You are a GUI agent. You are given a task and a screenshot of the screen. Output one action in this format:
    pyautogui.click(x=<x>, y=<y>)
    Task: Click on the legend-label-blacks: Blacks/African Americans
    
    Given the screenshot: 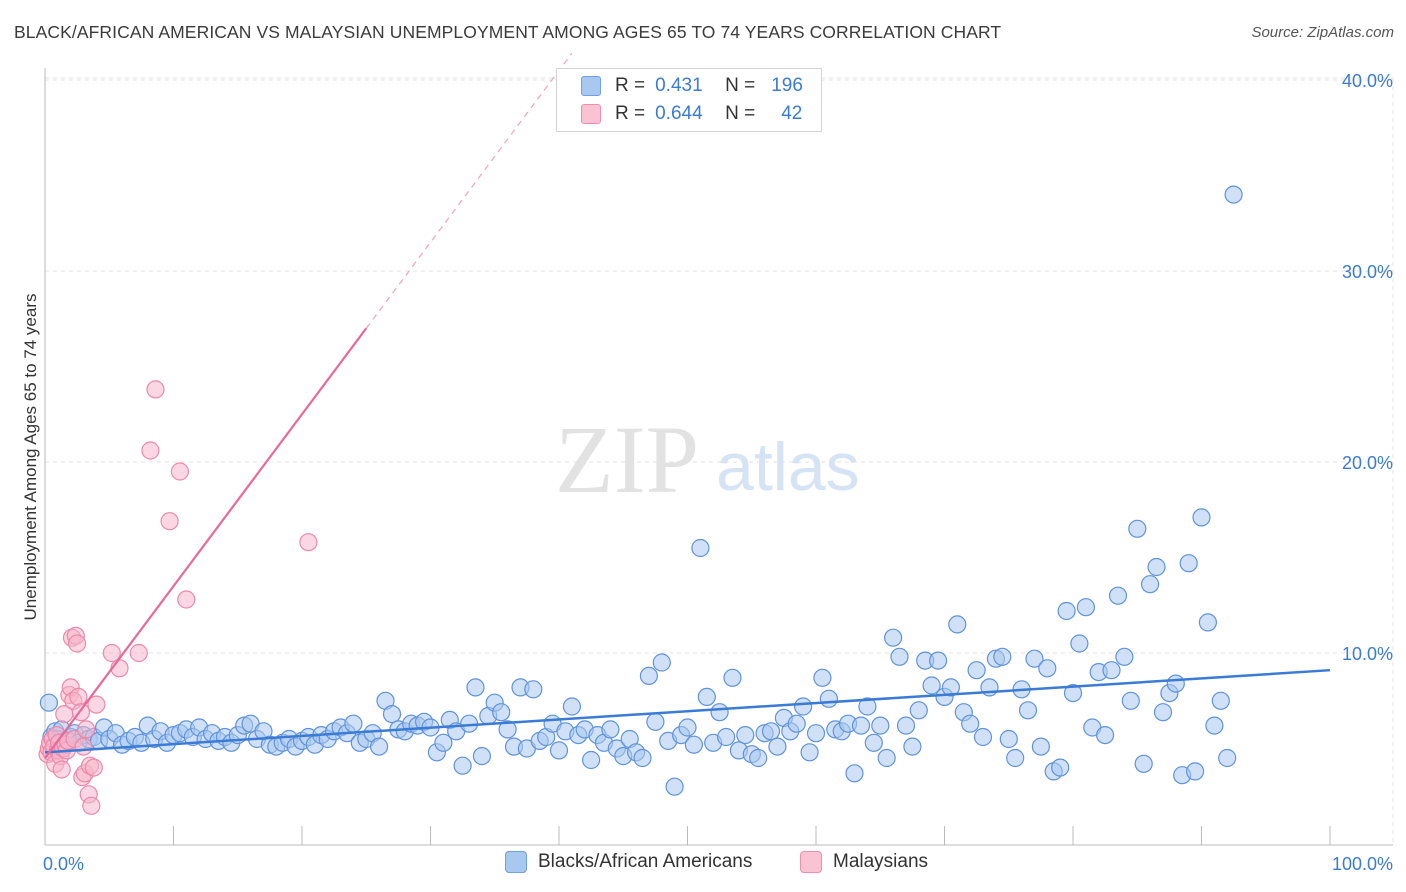 What is the action you would take?
    pyautogui.click(x=645, y=861)
    